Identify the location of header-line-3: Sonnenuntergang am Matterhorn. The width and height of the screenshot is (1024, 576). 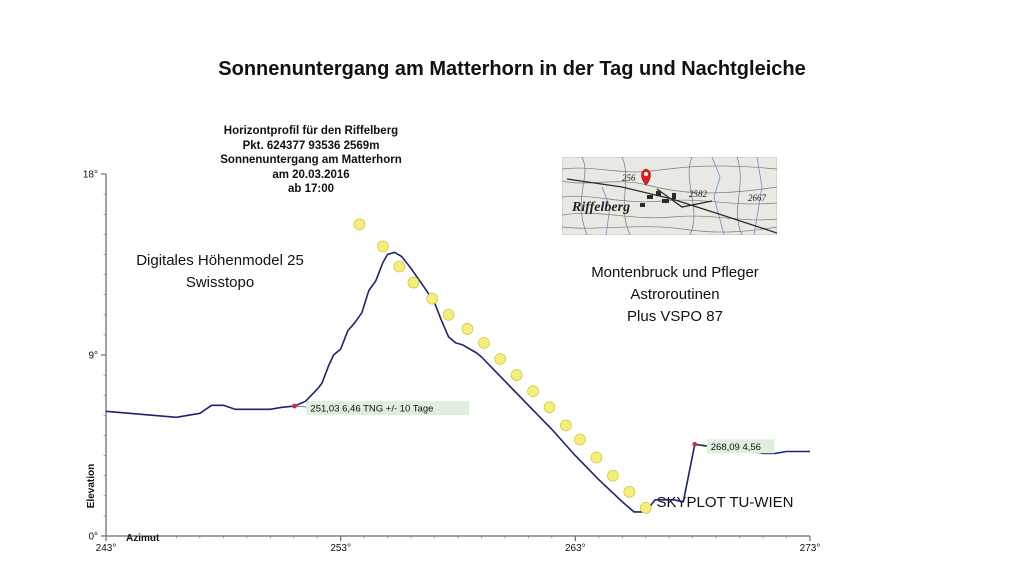
(311, 160).